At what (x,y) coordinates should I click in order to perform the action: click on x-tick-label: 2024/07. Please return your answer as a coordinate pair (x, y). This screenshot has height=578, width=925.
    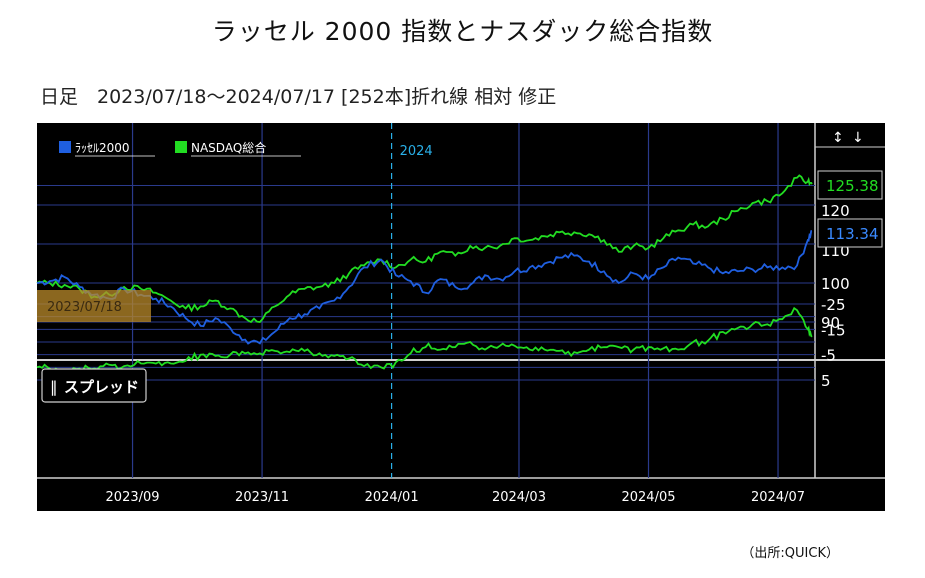
    Looking at the image, I should click on (778, 497).